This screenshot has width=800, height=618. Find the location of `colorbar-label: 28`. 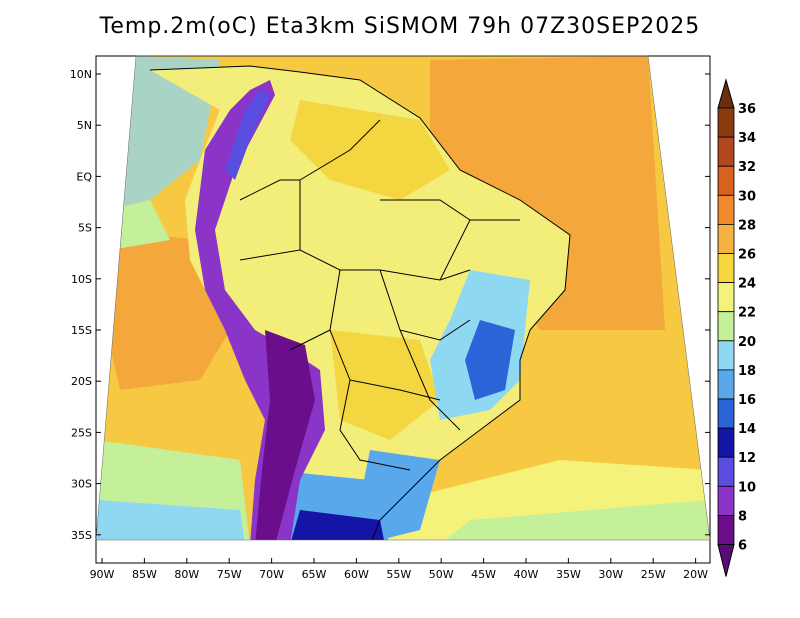

colorbar-label: 28 is located at coordinates (747, 225).